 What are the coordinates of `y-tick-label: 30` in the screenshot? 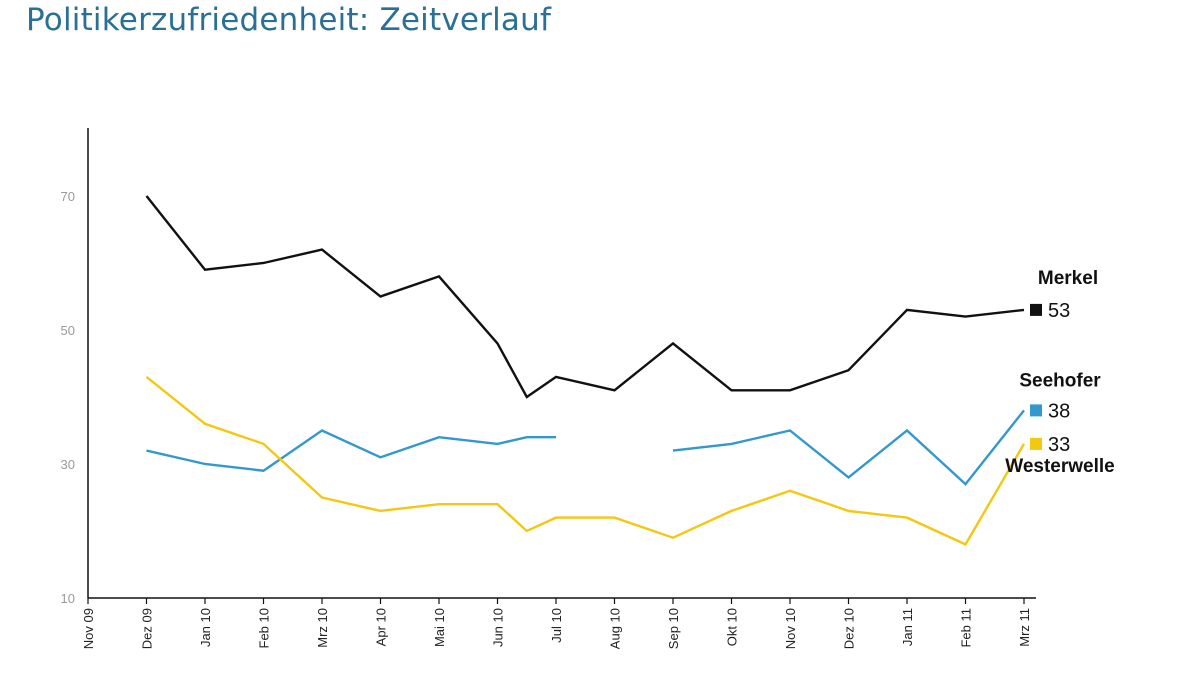 It's located at (68, 464).